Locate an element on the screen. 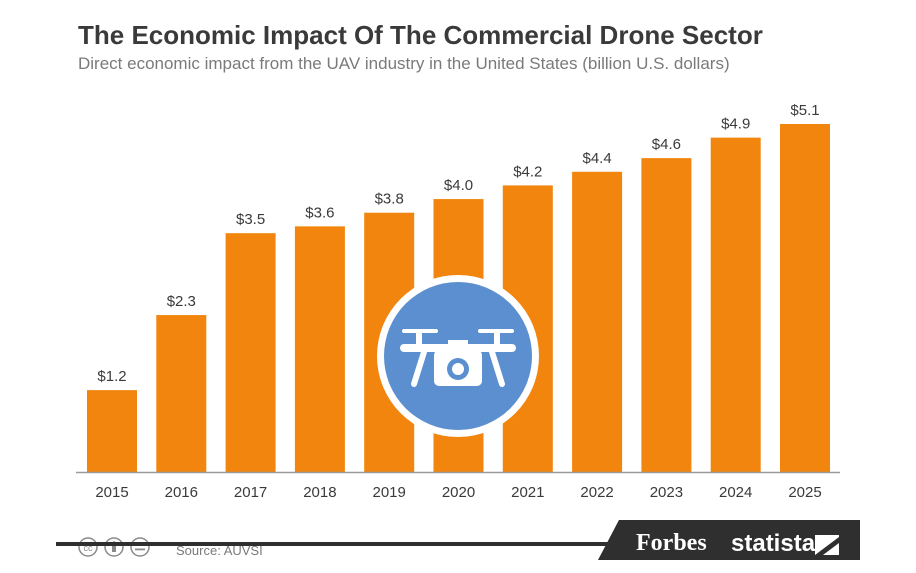 This screenshot has width=916, height=573. svg-text: cc is located at coordinates (89, 548).